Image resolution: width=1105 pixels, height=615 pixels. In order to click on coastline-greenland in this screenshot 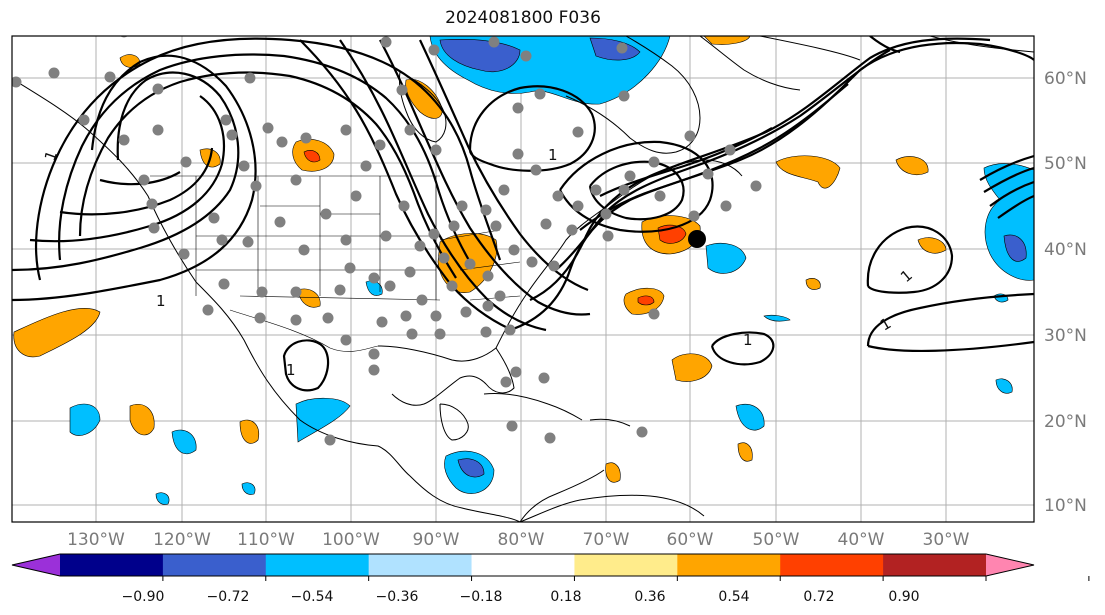, I will do `click(750, 63)`.